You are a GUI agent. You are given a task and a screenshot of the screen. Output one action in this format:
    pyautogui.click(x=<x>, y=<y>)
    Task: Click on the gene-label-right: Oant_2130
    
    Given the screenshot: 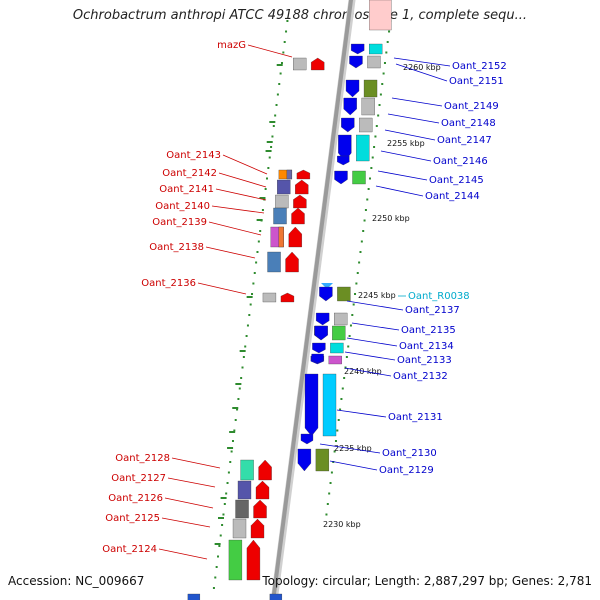 What is the action you would take?
    pyautogui.click(x=409, y=453)
    